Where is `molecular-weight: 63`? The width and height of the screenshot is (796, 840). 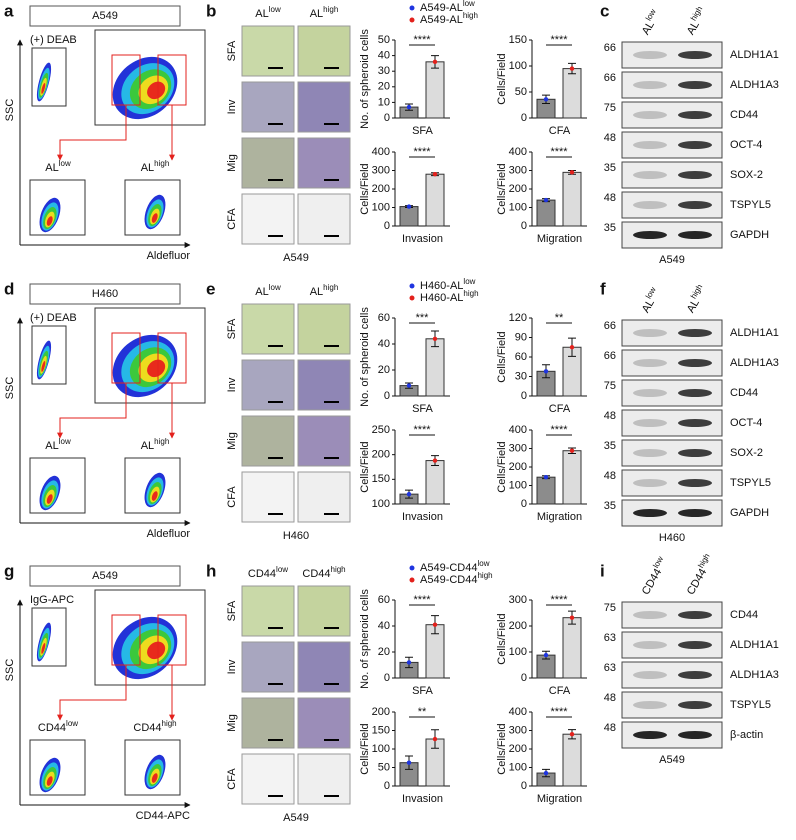 molecular-weight: 63 is located at coordinates (610, 668).